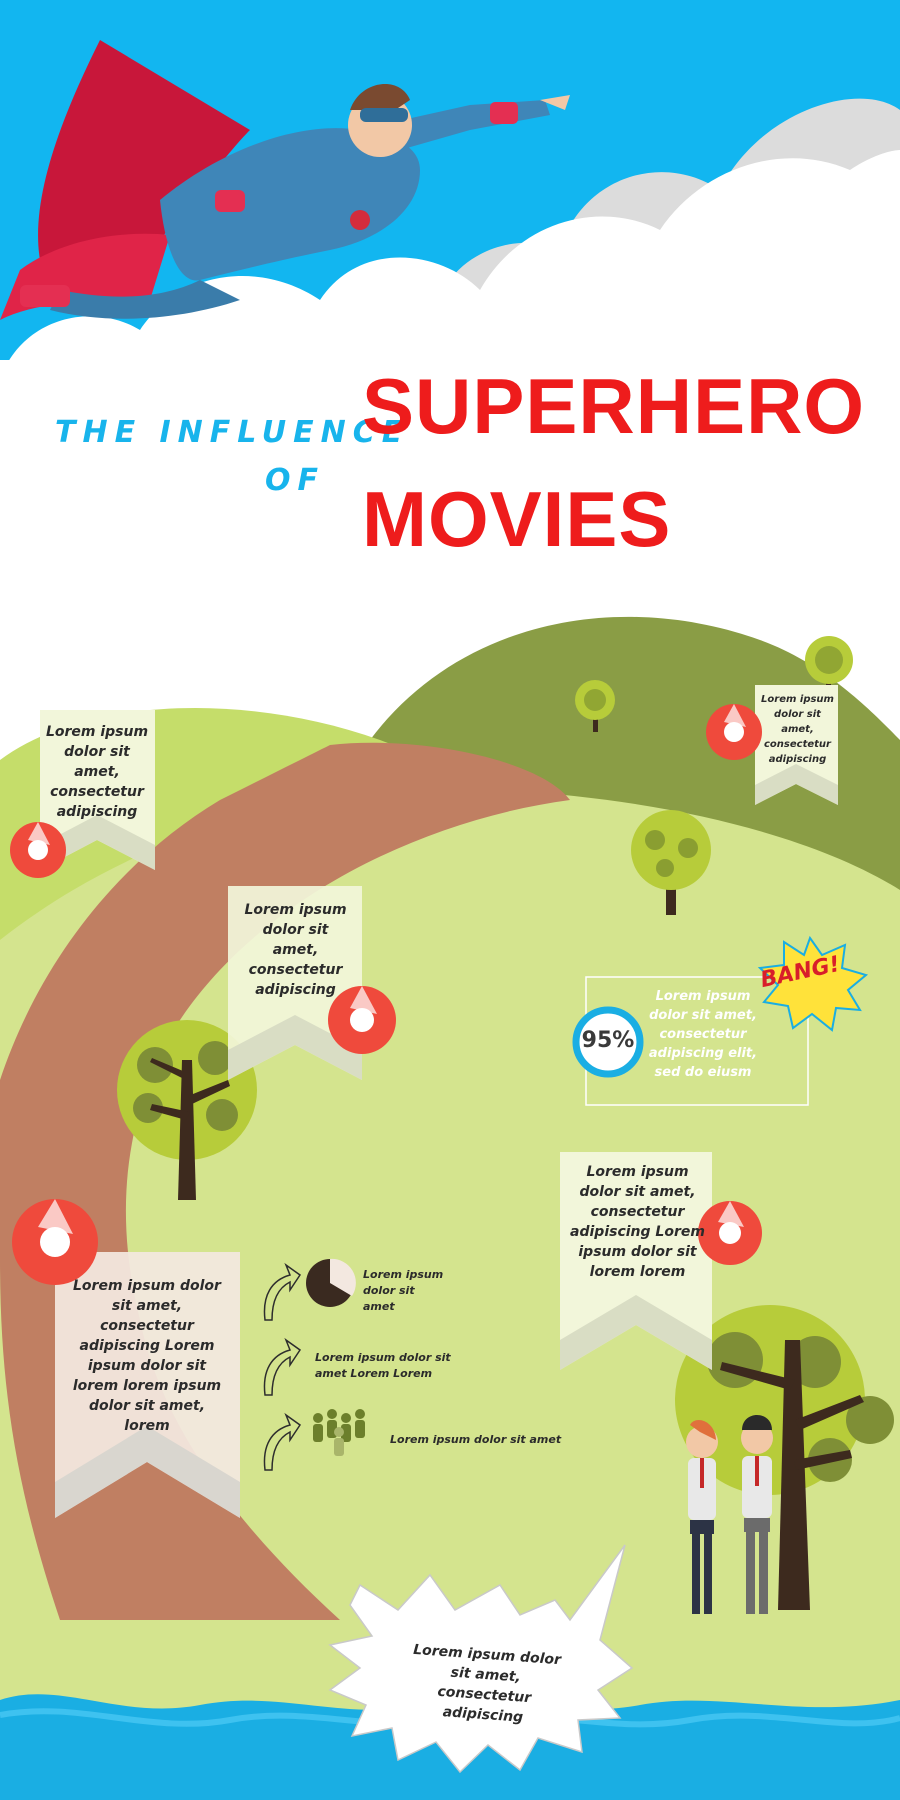 The height and width of the screenshot is (1800, 900). Describe the element at coordinates (729, 1514) in the screenshot. I see `people-illustration` at that location.